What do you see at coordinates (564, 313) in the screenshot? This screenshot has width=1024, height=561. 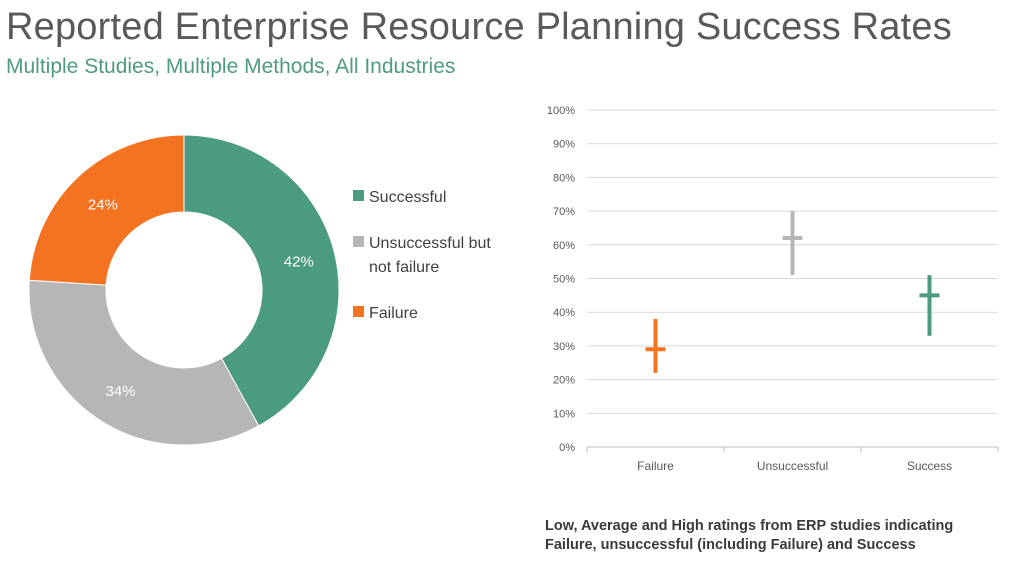 I see `y-tick-label: 40%` at bounding box center [564, 313].